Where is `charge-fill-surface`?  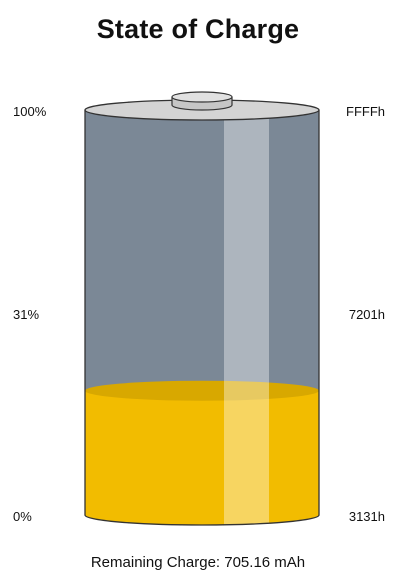
charge-fill-surface is located at coordinates (202, 390).